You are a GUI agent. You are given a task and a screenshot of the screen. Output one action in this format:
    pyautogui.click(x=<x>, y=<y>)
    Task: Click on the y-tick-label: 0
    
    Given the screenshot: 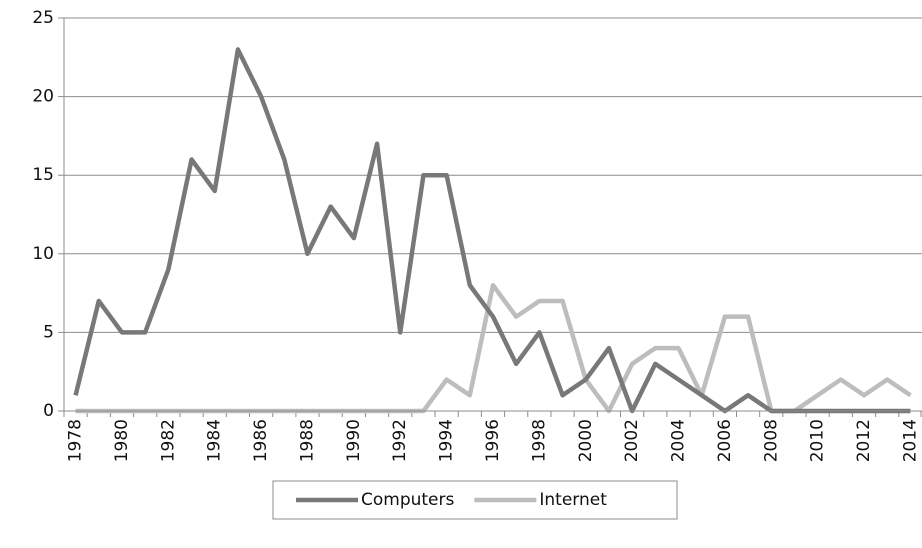 What is the action you would take?
    pyautogui.click(x=48, y=411)
    